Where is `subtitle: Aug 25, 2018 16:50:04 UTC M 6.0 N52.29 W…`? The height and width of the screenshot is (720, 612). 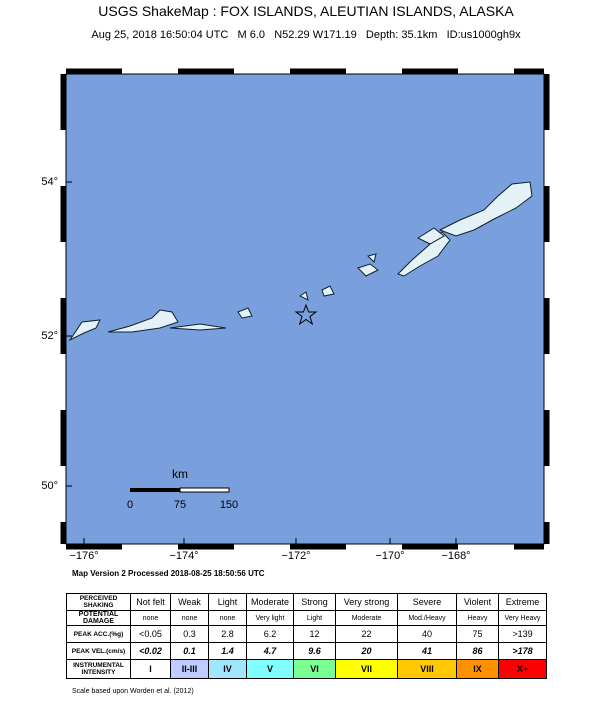 subtitle: Aug 25, 2018 16:50:04 UTC M 6.0 N52.29 W… is located at coordinates (306, 35).